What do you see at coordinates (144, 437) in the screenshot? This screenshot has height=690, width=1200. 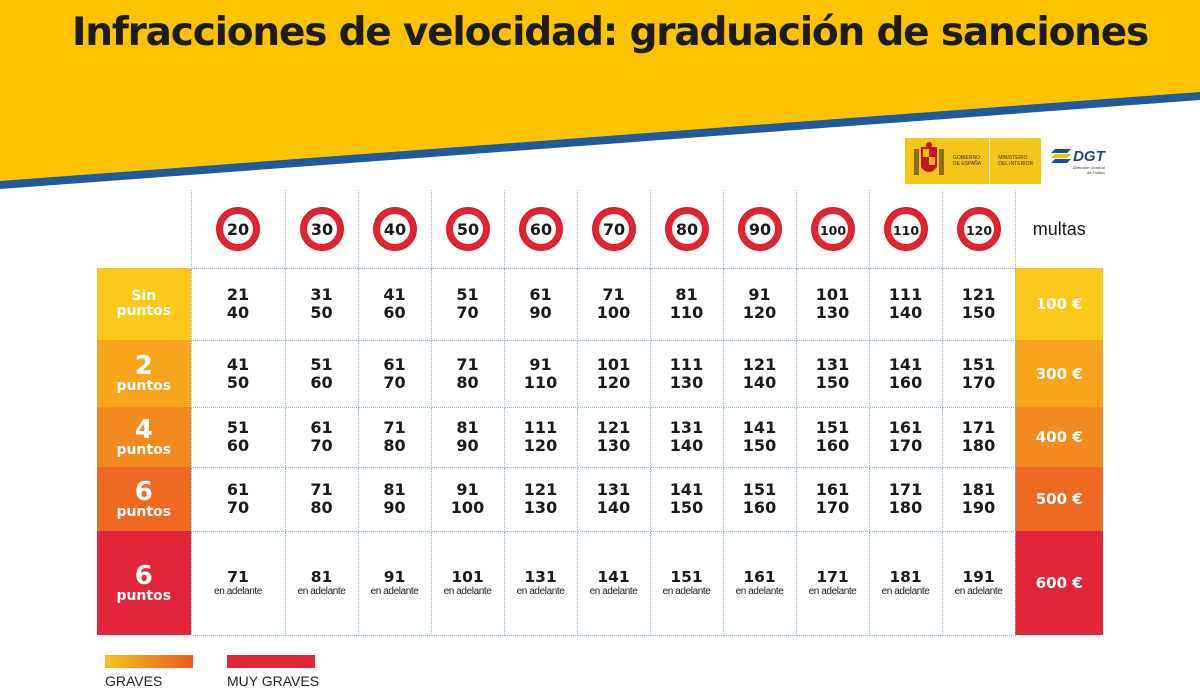 I see `points-label: 4 puntos` at bounding box center [144, 437].